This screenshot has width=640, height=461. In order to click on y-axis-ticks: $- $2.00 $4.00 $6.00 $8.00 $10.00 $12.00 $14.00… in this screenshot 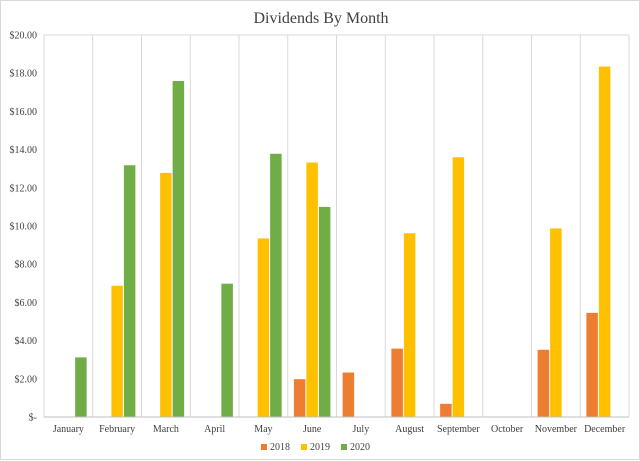, I will do `click(24, 227)`.